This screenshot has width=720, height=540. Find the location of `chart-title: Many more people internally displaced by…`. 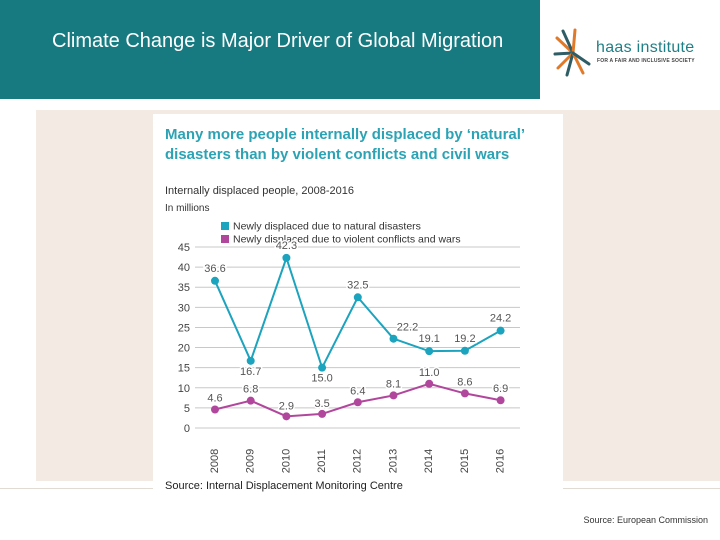

chart-title: Many more people internally displaced by… is located at coordinates (345, 144).